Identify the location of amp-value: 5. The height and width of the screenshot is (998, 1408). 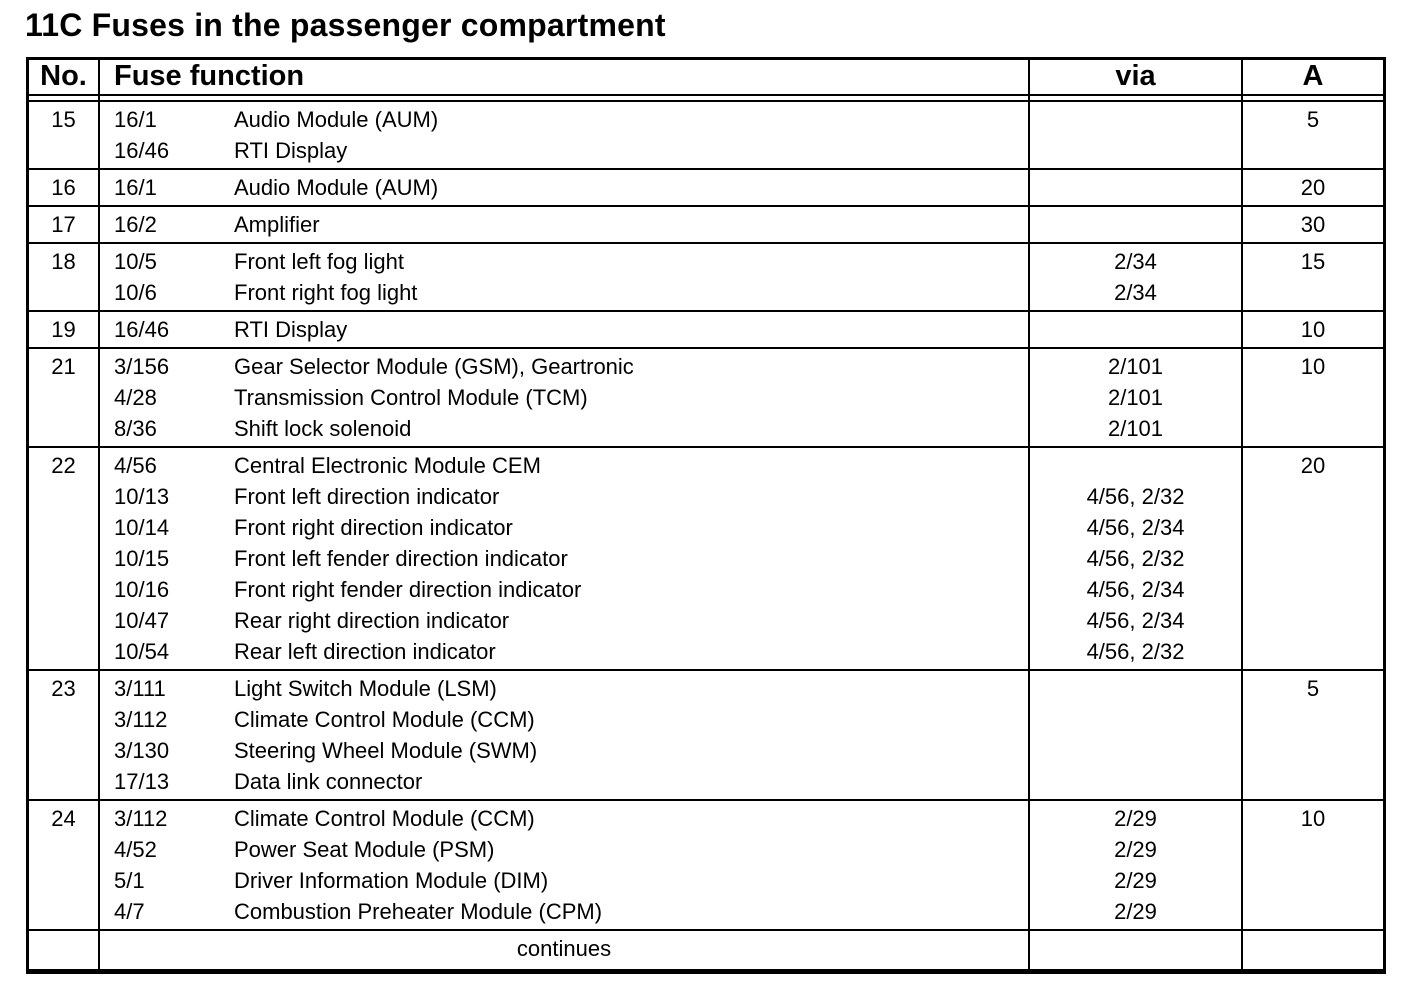
(1313, 688).